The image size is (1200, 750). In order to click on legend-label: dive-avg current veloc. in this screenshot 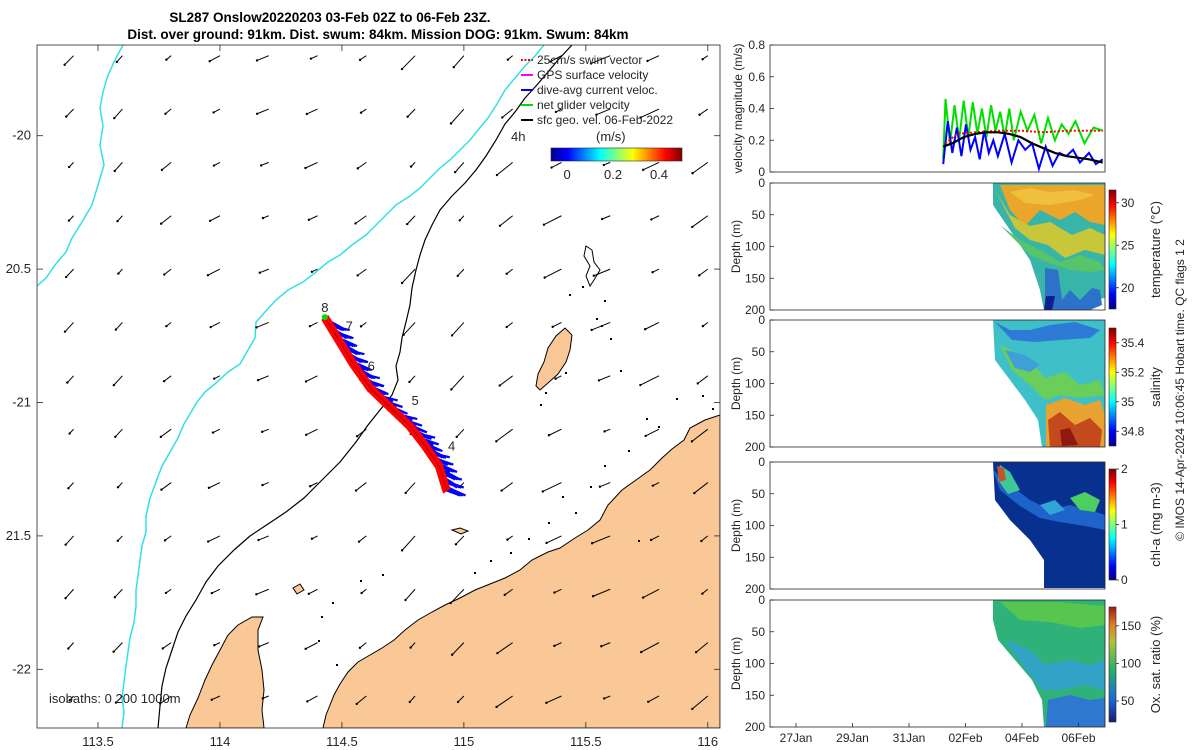, I will do `click(597, 90)`.